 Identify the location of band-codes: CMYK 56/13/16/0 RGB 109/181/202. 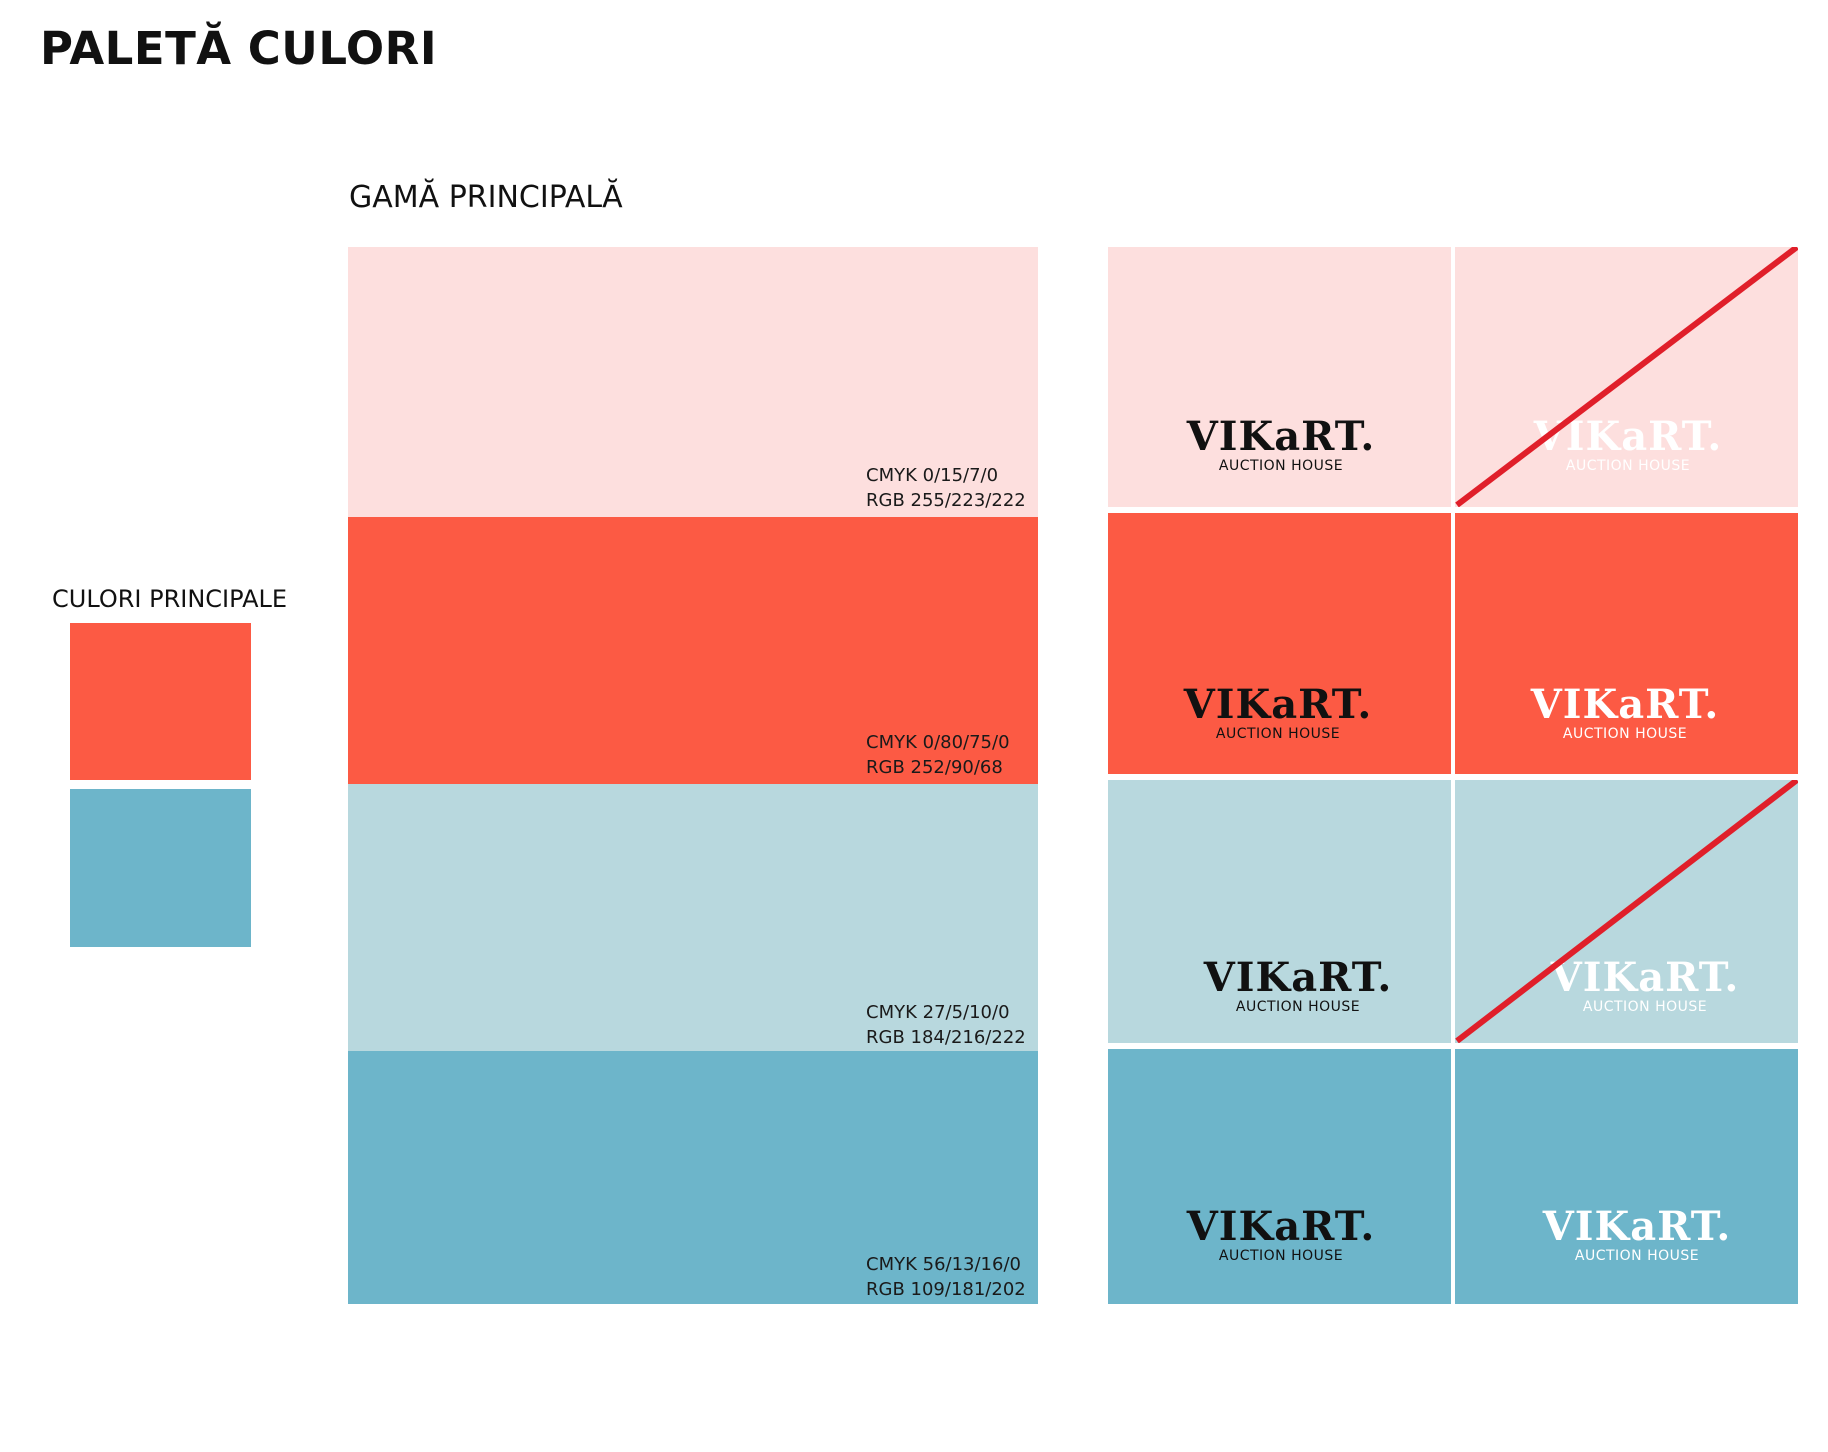
(946, 1277).